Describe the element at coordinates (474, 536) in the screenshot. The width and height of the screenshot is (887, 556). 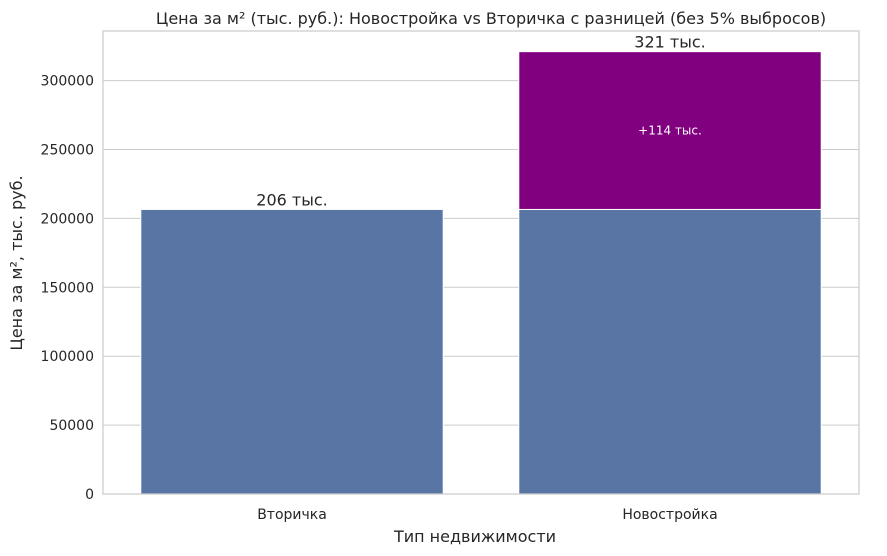
I see `x-axis-label: Тип недвижимости` at that location.